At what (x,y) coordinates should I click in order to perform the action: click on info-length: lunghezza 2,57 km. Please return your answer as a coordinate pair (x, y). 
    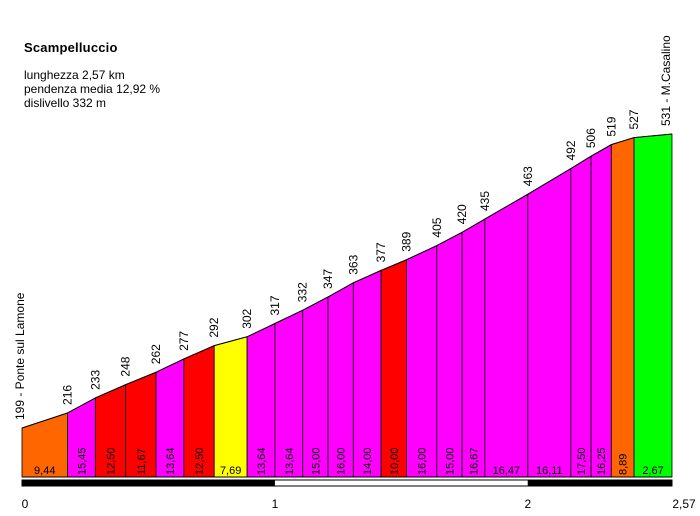
    Looking at the image, I should click on (74, 75).